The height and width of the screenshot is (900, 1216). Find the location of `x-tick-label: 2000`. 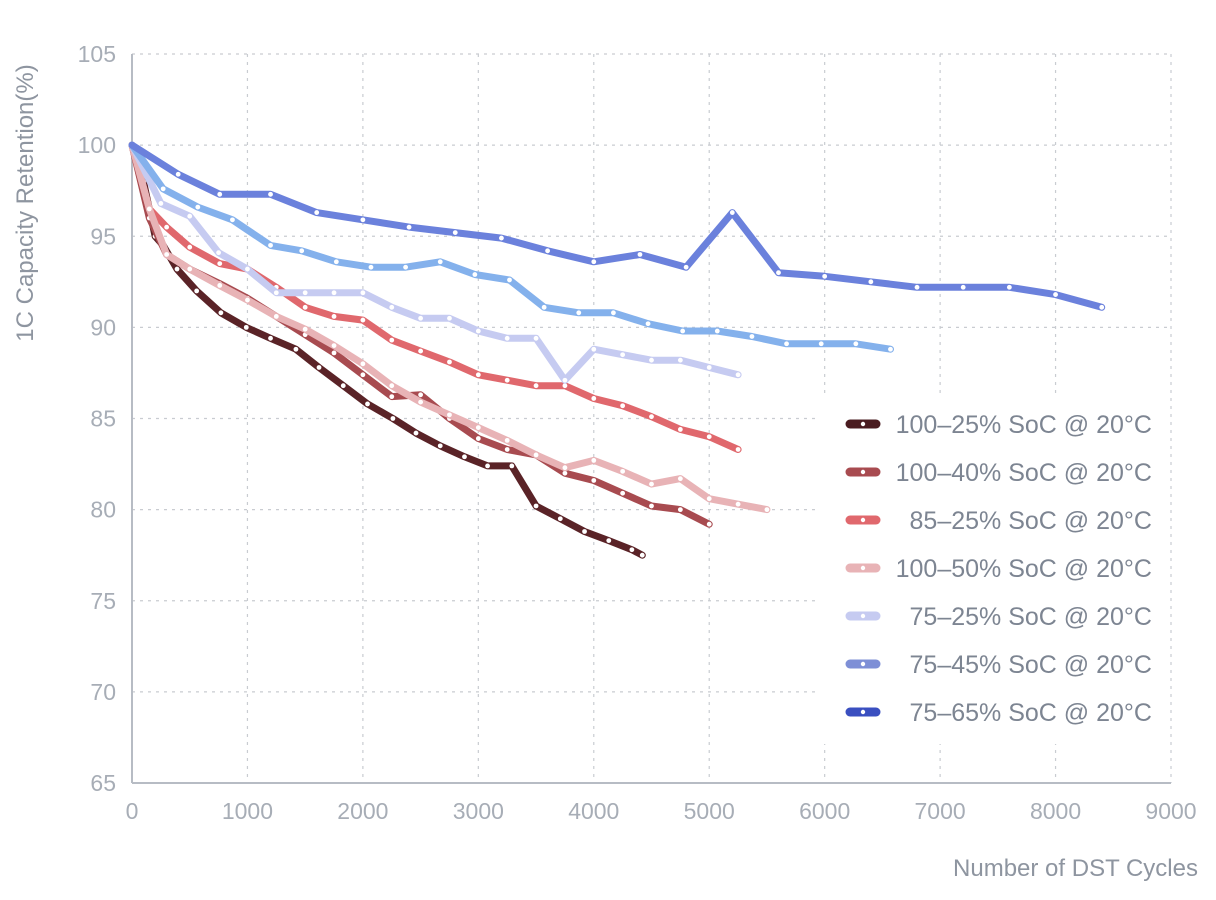

x-tick-label: 2000 is located at coordinates (362, 811).